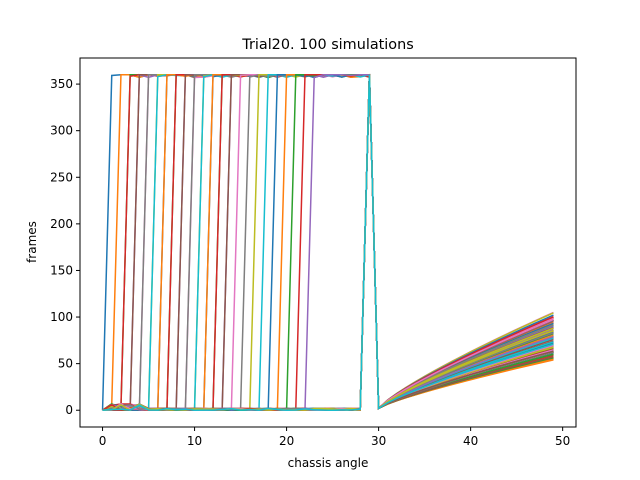 This screenshot has width=640, height=480. Describe the element at coordinates (194, 441) in the screenshot. I see `x-tick-label: 10` at that location.